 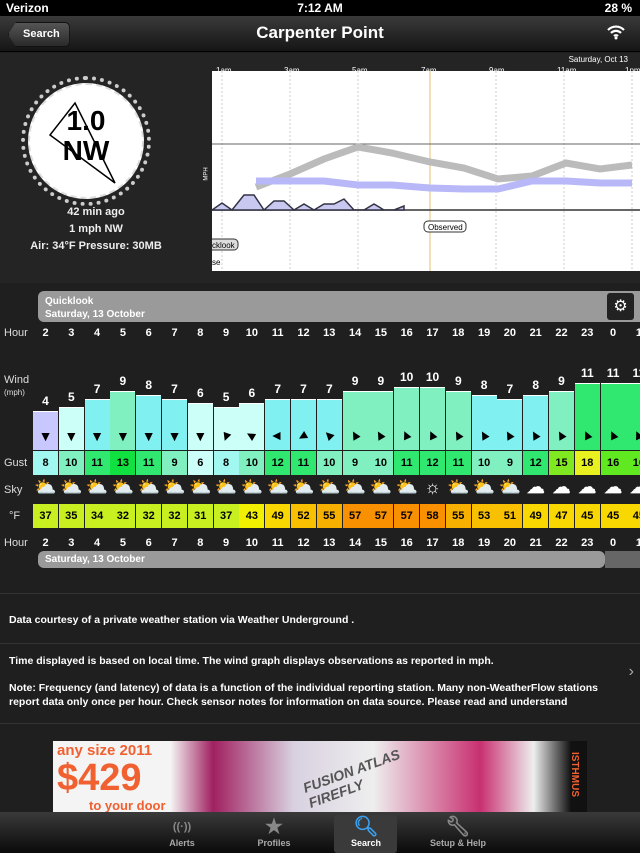 What do you see at coordinates (432, 516) in the screenshot?
I see `temp-cell: 58` at bounding box center [432, 516].